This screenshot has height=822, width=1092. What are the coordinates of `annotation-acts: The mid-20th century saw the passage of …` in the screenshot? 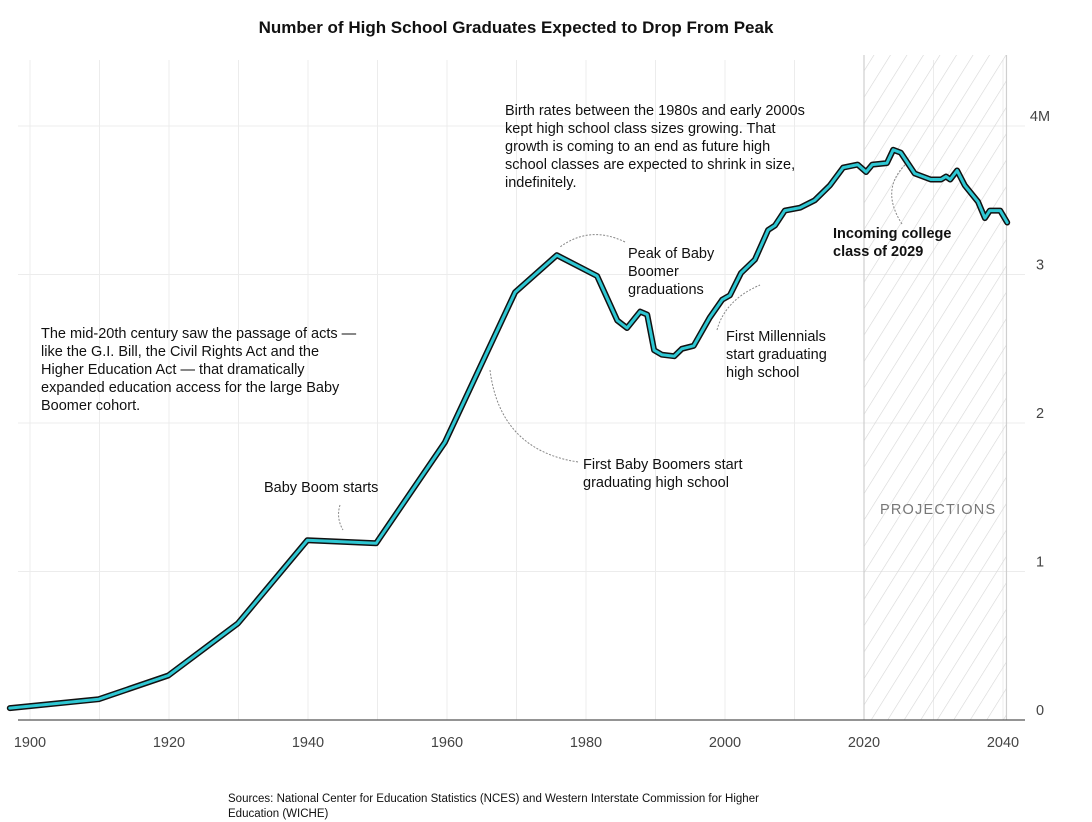 It's located at (199, 370).